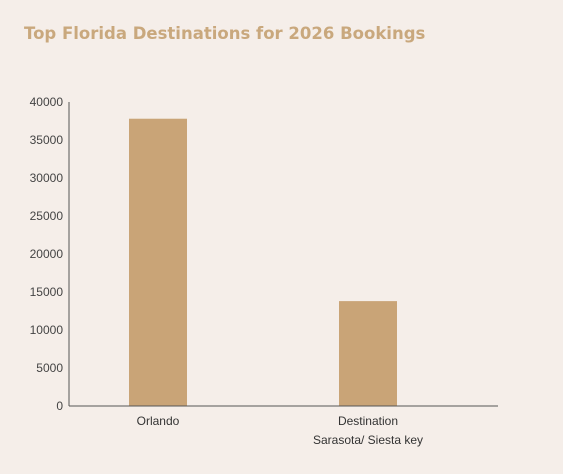 The height and width of the screenshot is (474, 563). What do you see at coordinates (47, 140) in the screenshot?
I see `y-tick-label: 35000` at bounding box center [47, 140].